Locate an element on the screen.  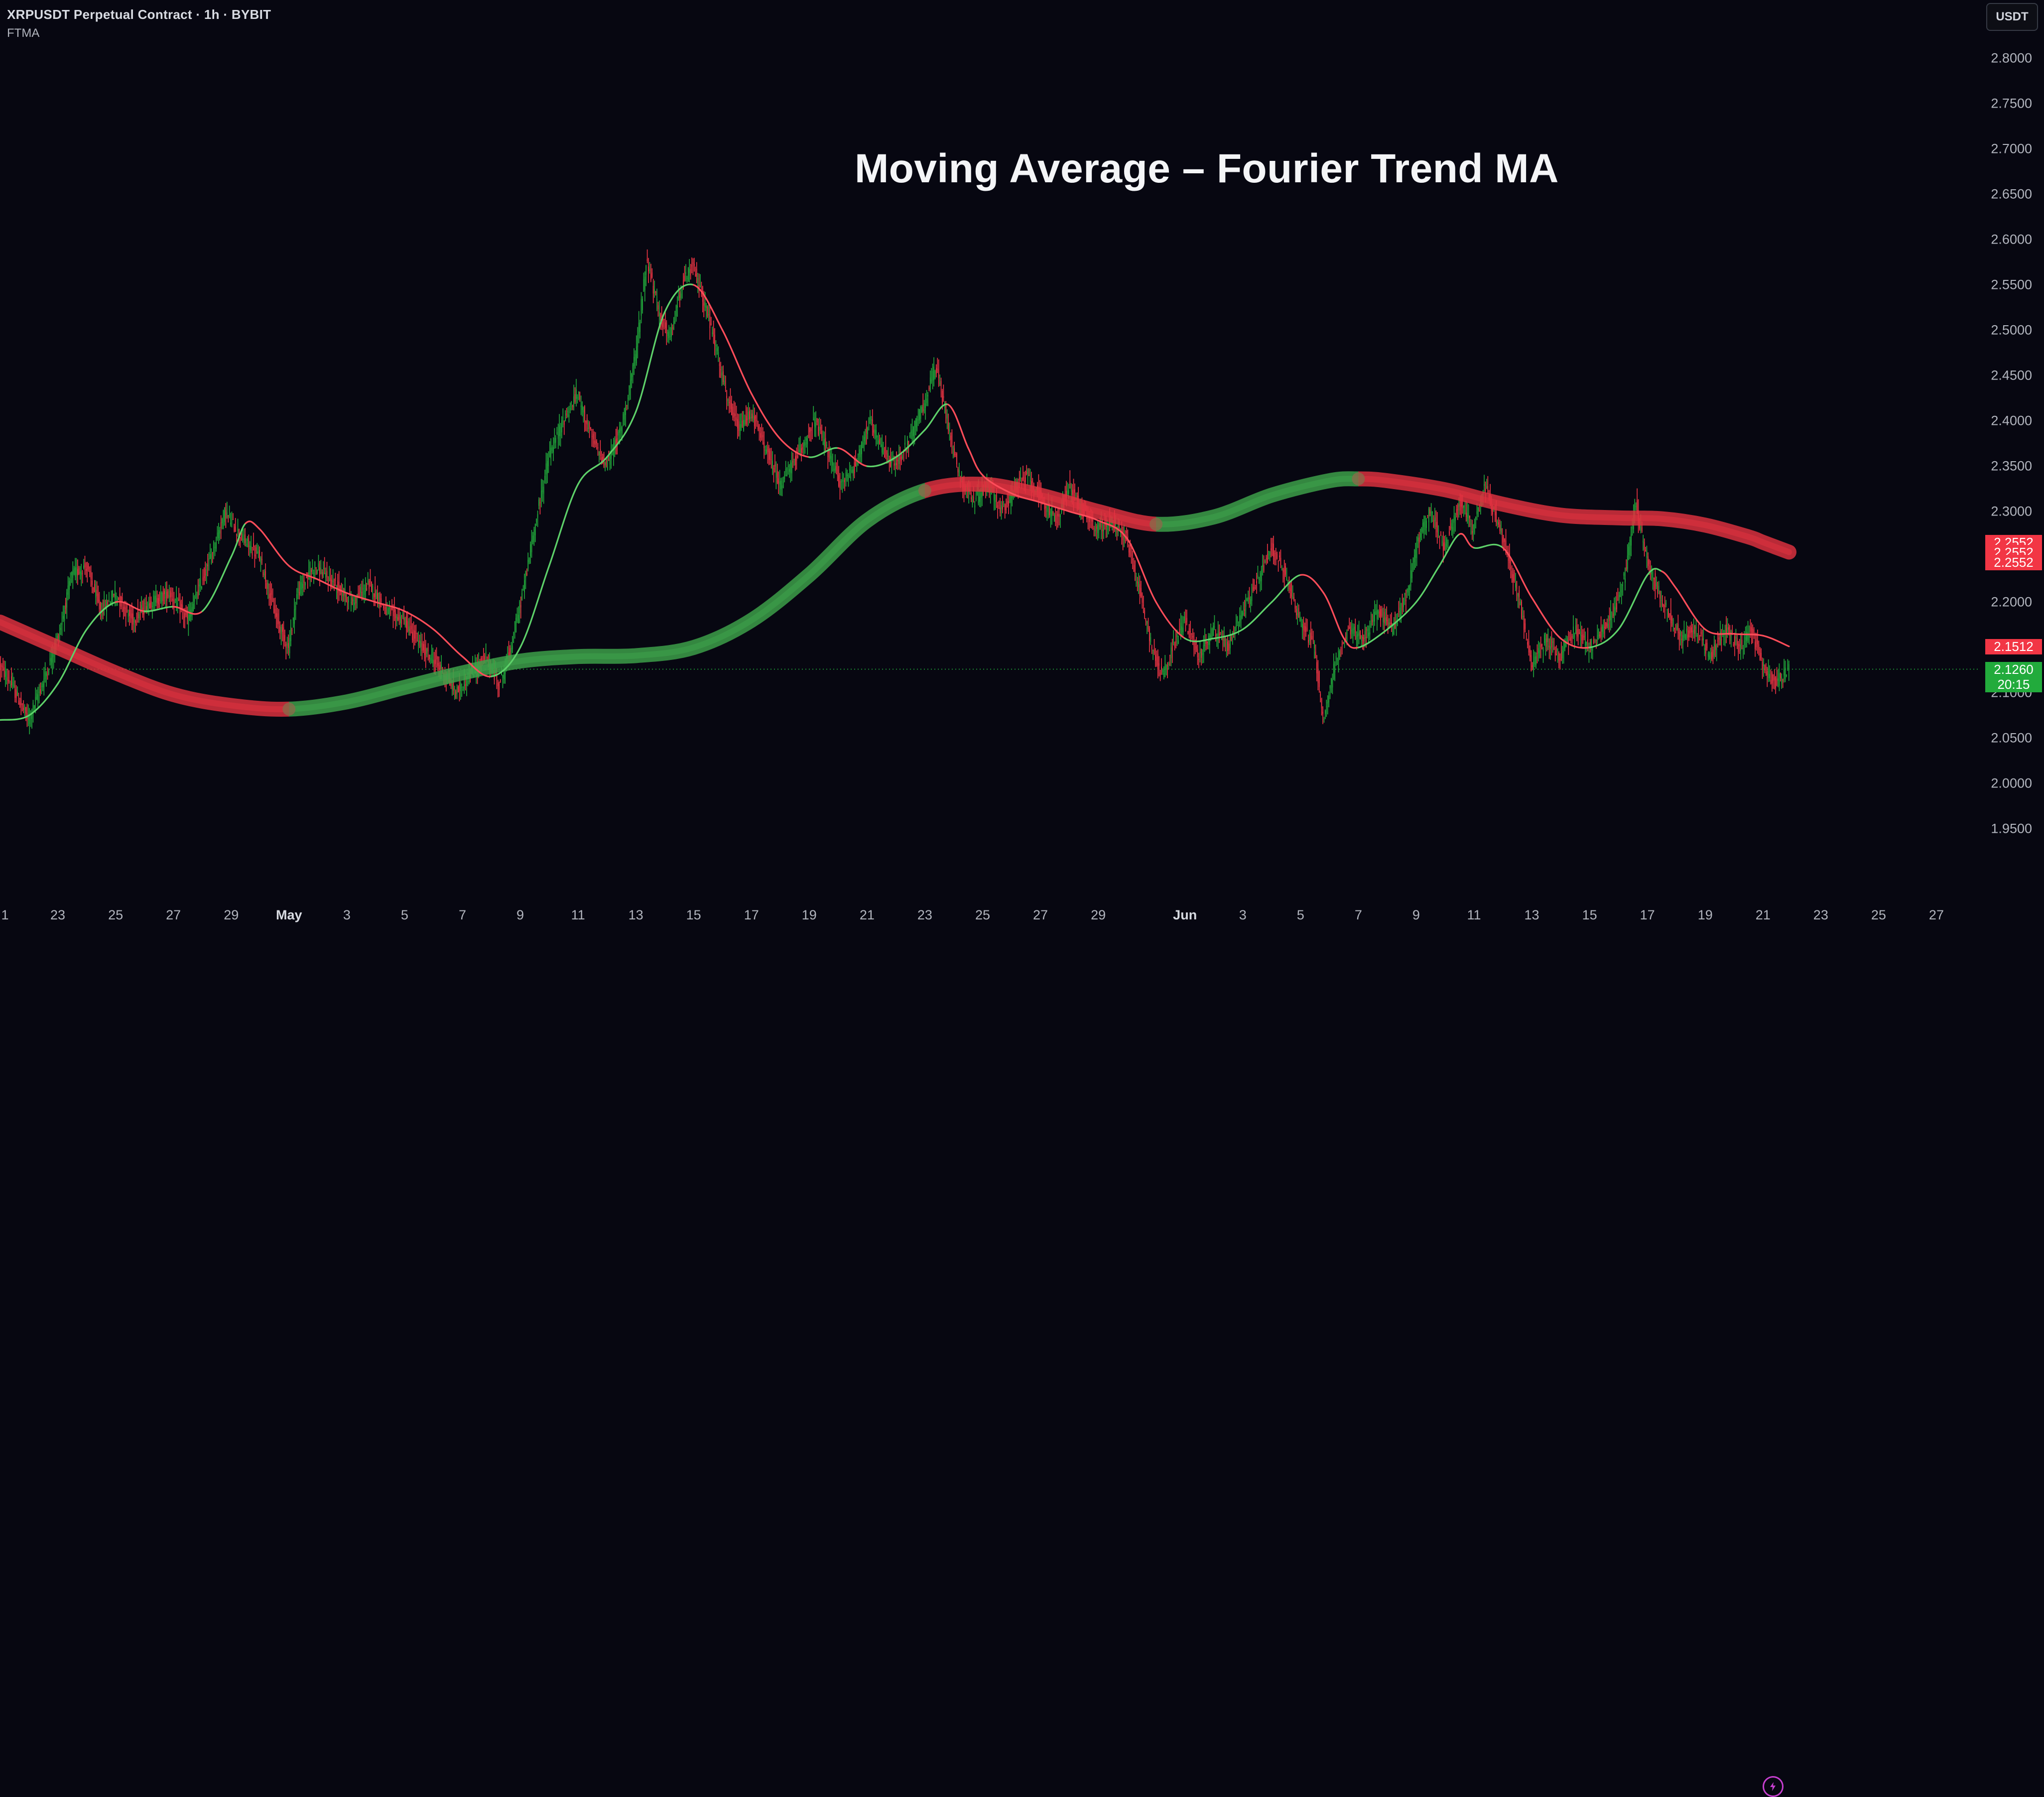
slow-ma-core is located at coordinates (607, 599).